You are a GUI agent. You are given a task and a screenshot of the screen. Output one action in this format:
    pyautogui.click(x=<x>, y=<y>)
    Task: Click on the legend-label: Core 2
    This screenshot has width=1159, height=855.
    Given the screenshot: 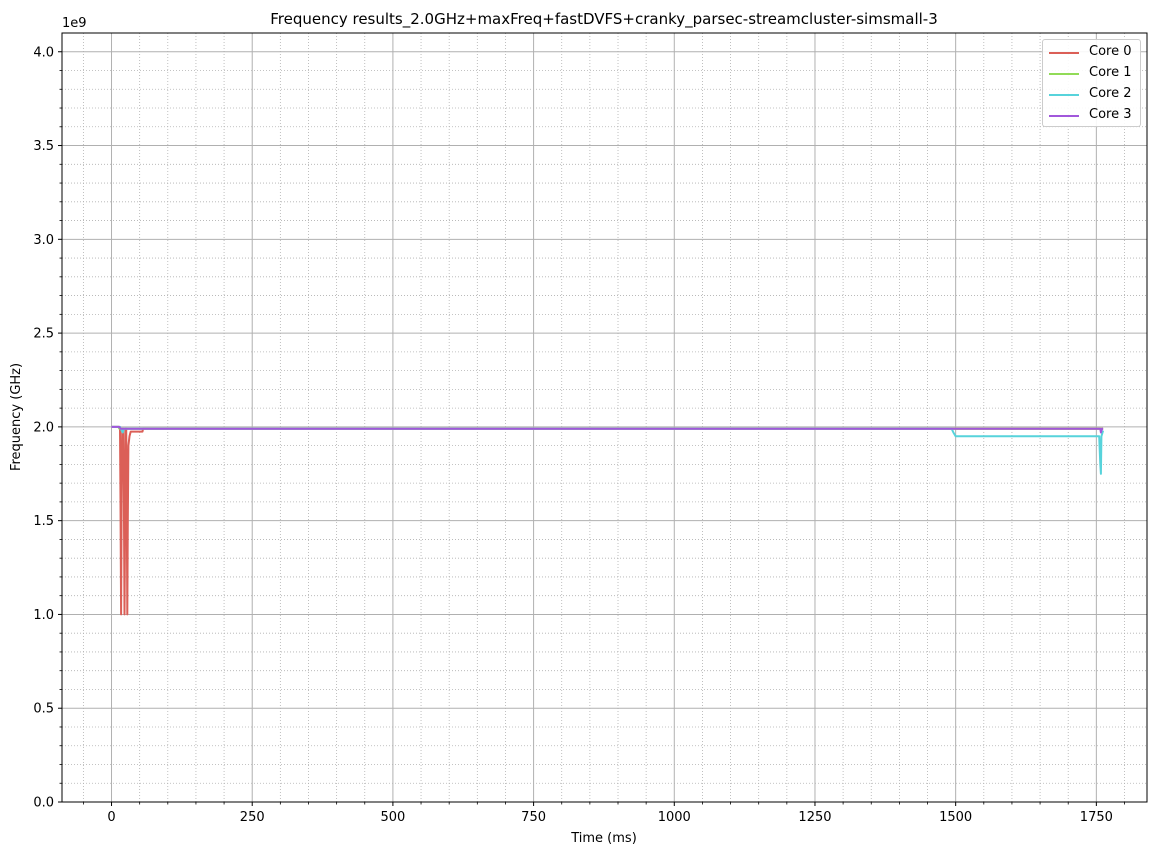 What is the action you would take?
    pyautogui.click(x=1110, y=93)
    